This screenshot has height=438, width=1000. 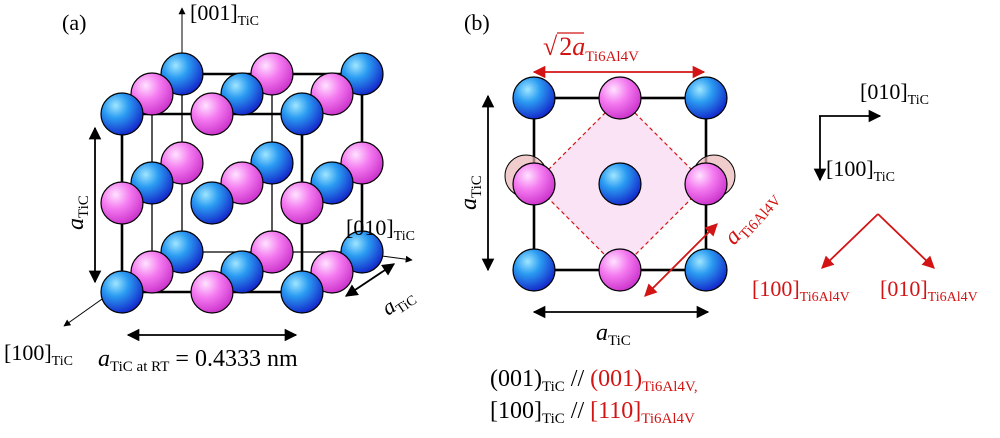 I want to click on dir-010-label: [010]TiC, so click(x=894, y=93).